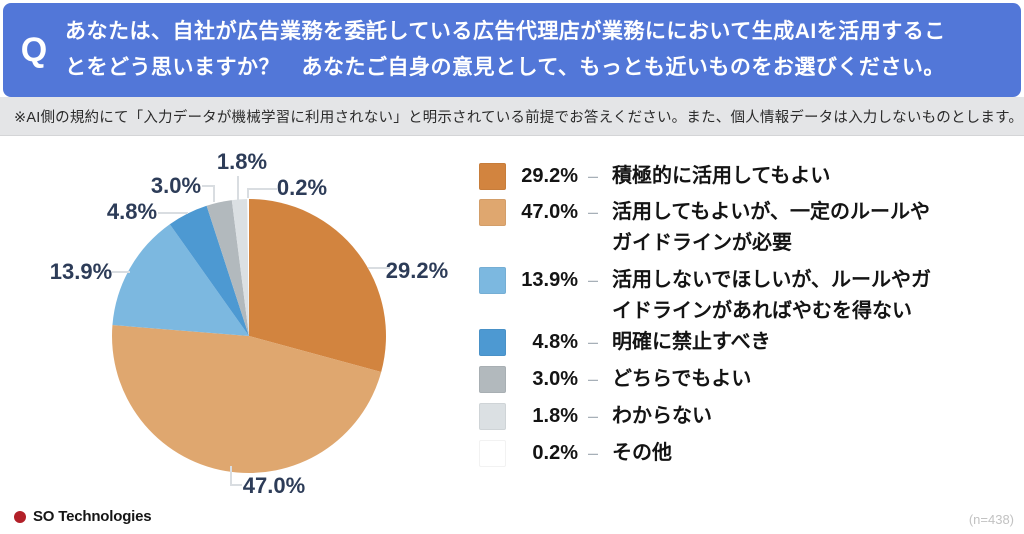  I want to click on legend-percent: 29.2%, so click(549, 176).